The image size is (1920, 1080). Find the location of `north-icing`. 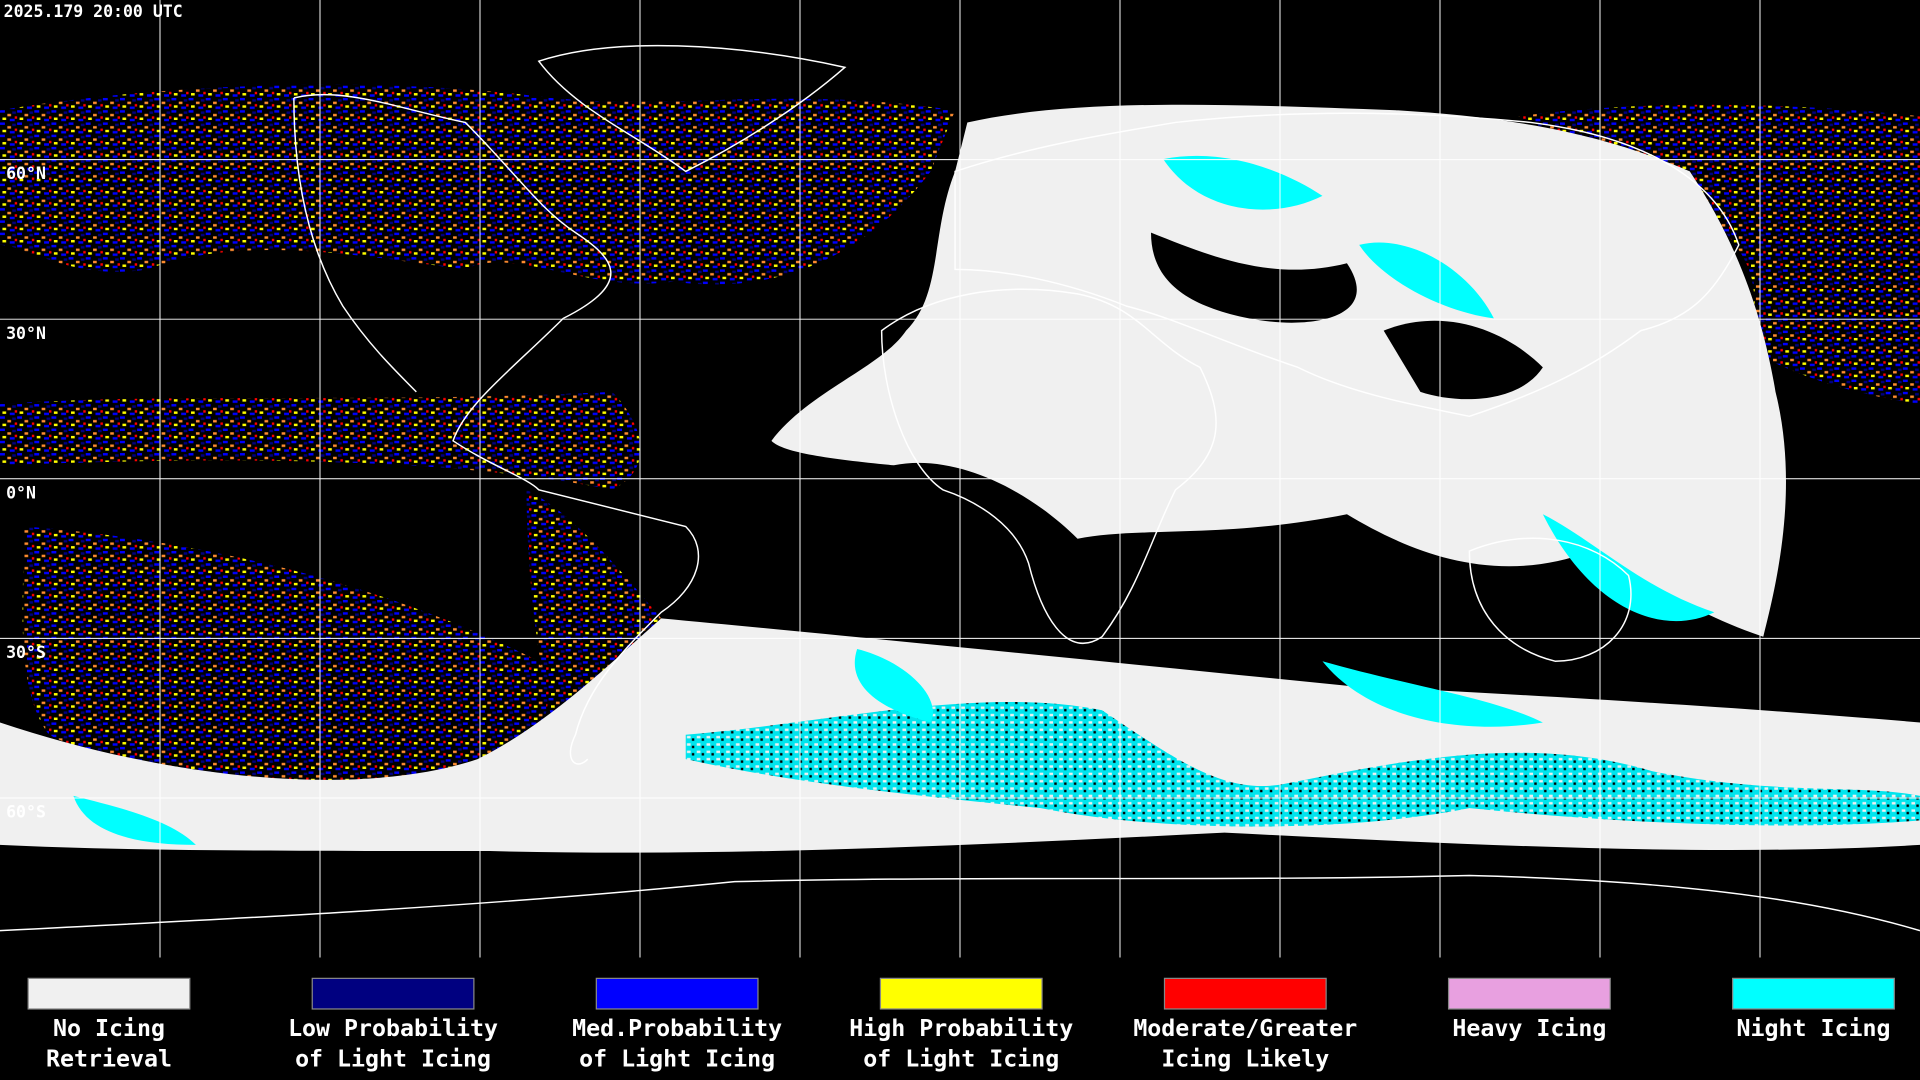

north-icing is located at coordinates (478, 184).